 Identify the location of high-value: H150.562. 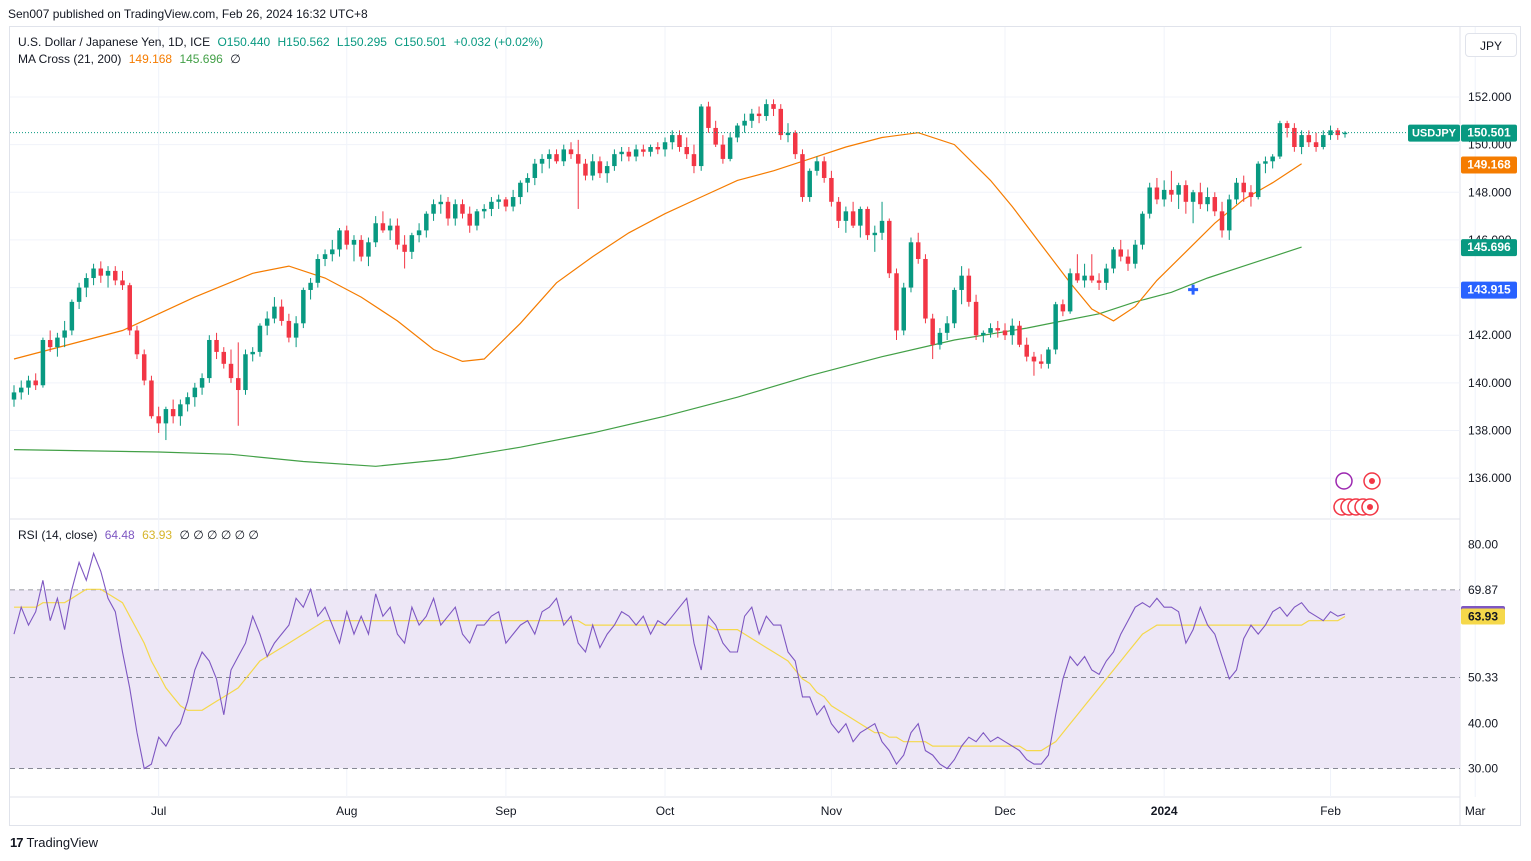
(303, 42).